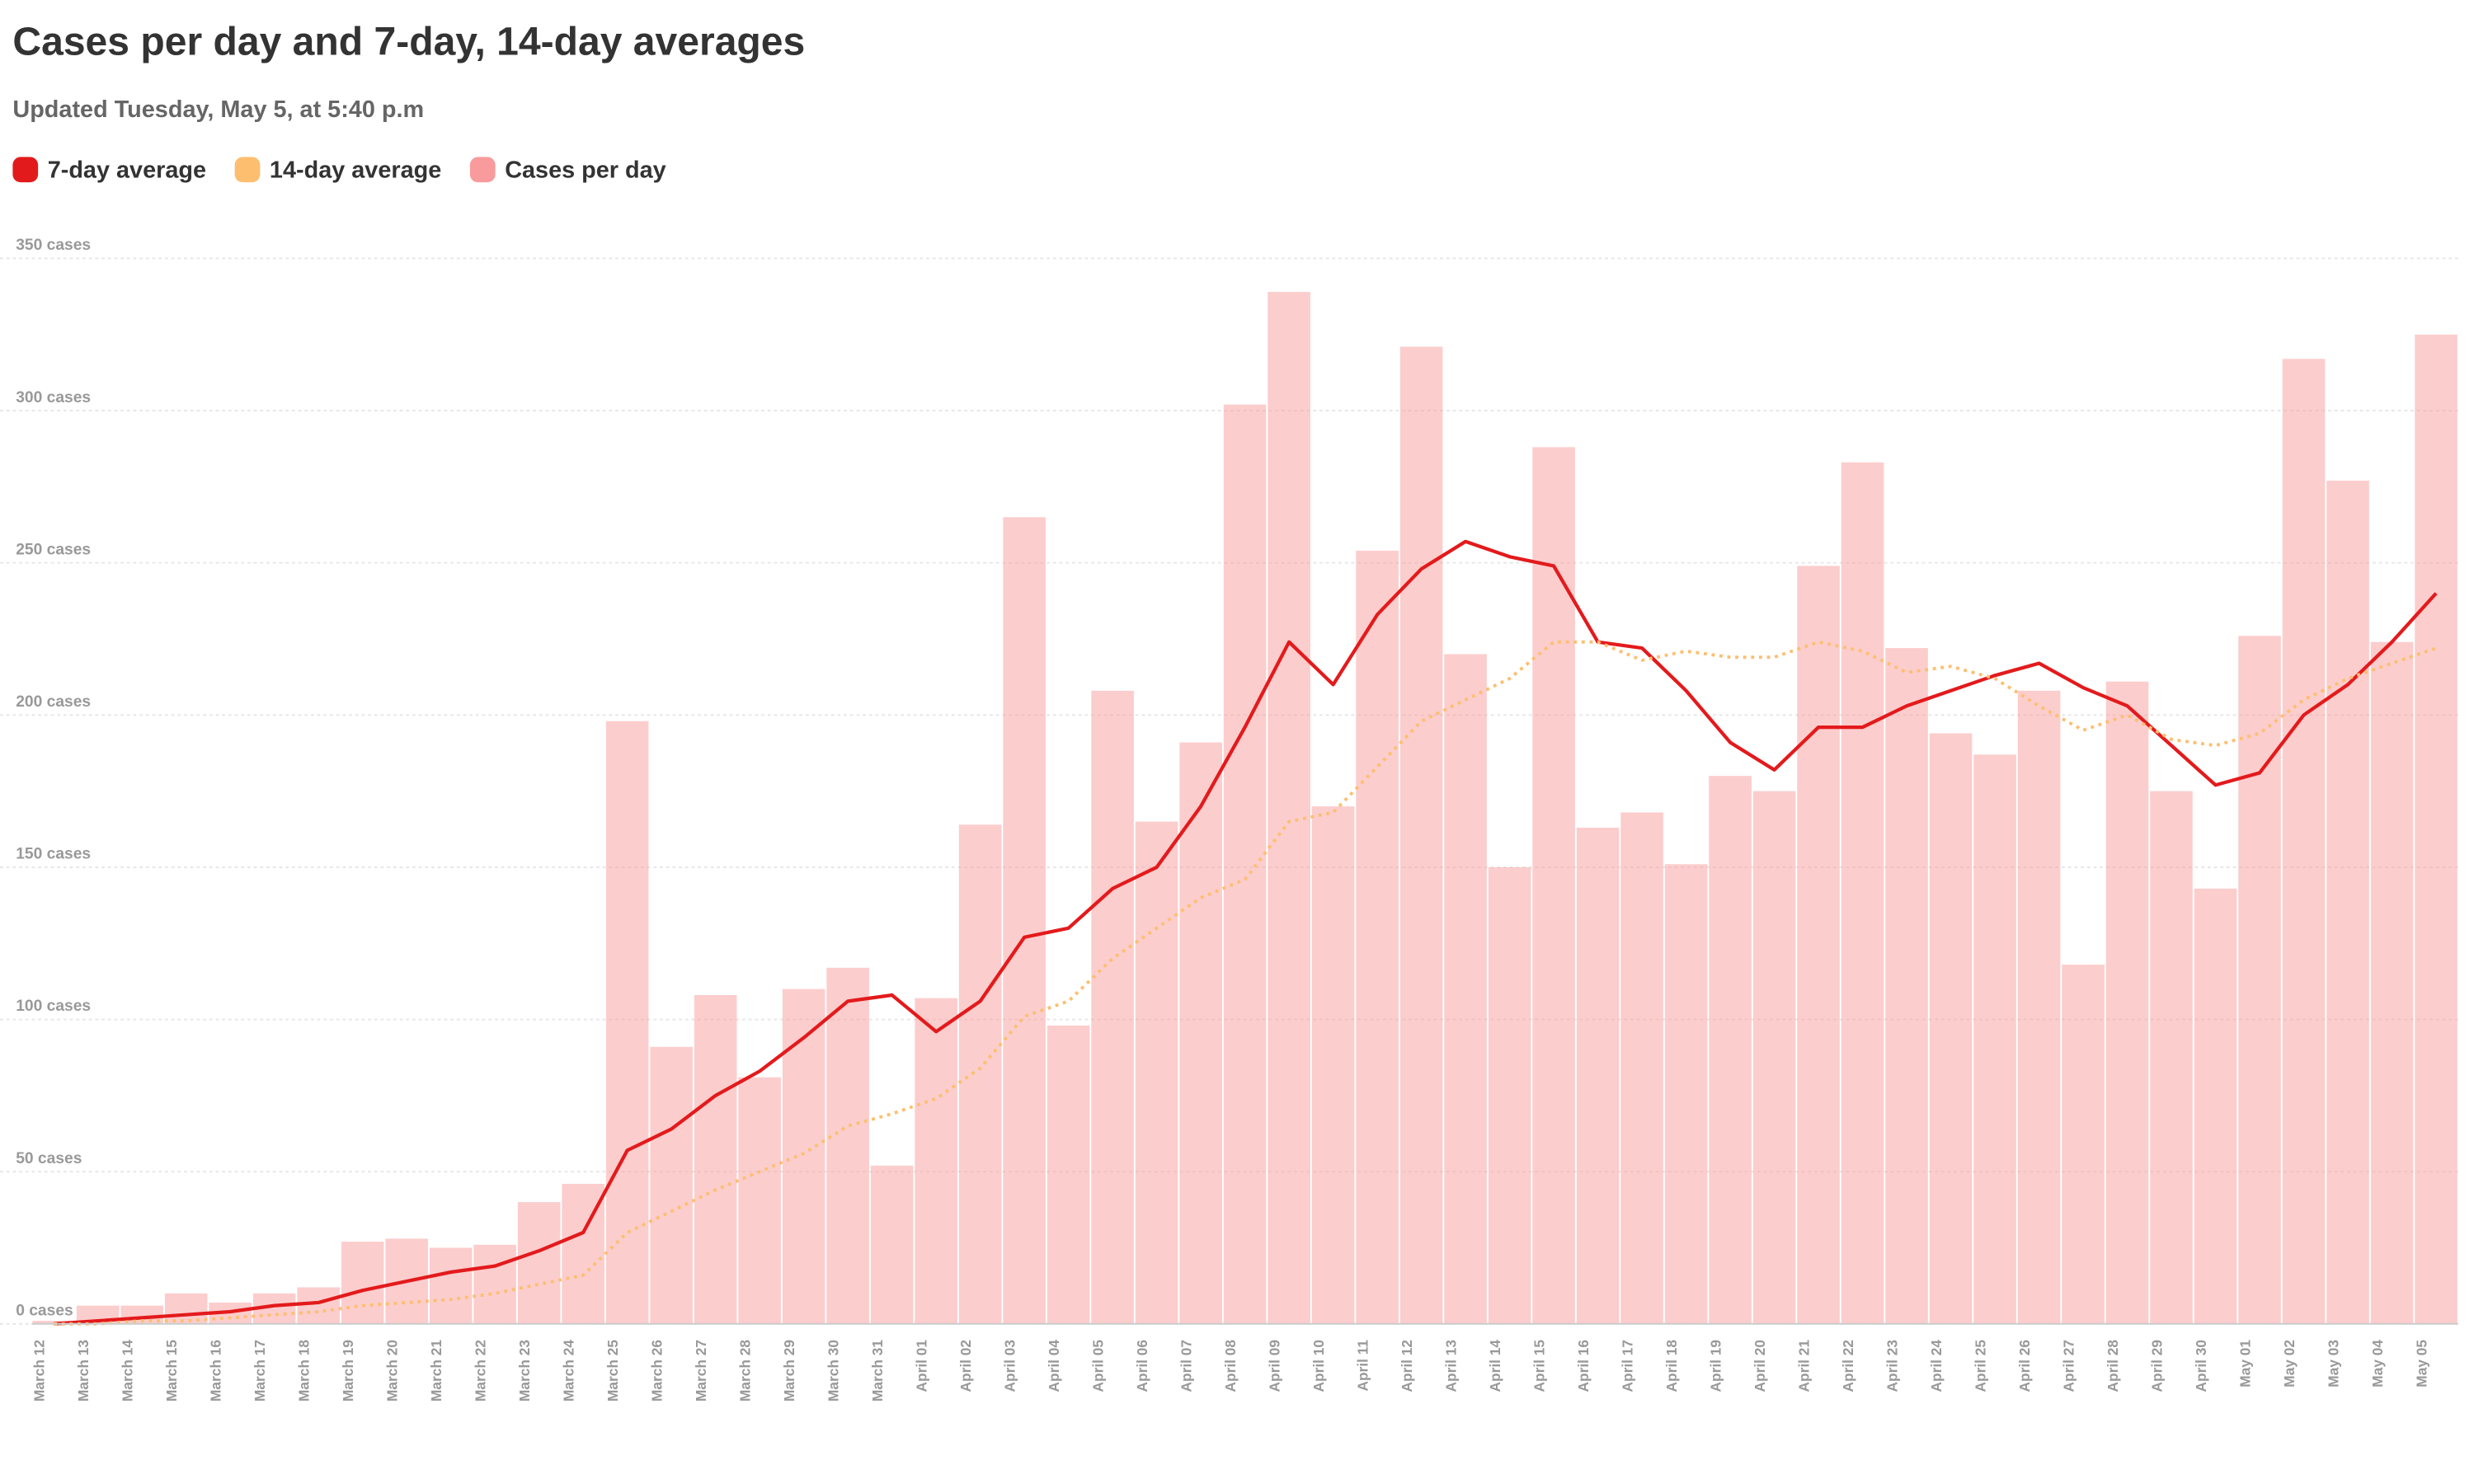 The image size is (2474, 1484). What do you see at coordinates (436, 1371) in the screenshot?
I see `x-tick-label: March 21` at bounding box center [436, 1371].